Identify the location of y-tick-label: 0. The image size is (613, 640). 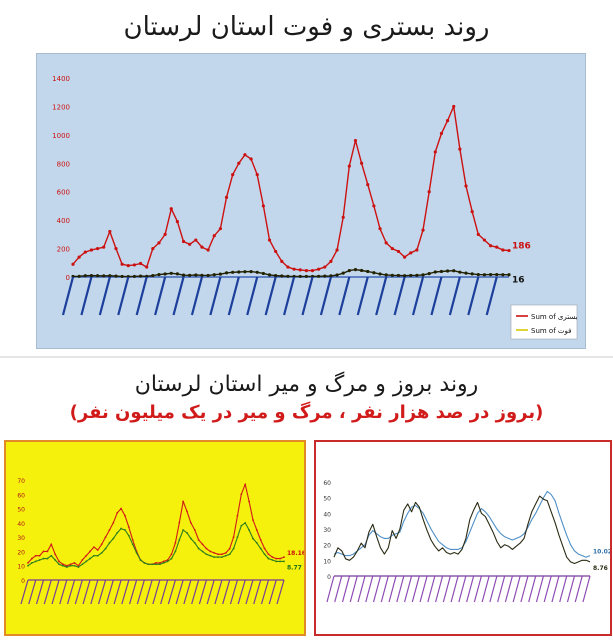
(68, 278).